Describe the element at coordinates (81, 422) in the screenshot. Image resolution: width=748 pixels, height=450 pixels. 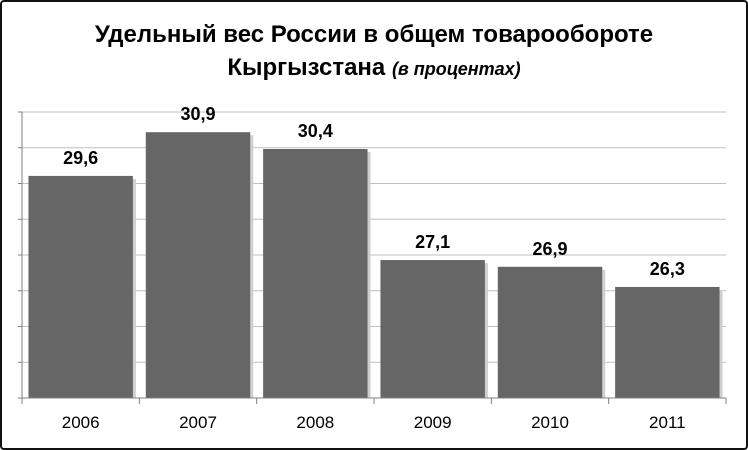
I see `x-tick-label: 2006` at that location.